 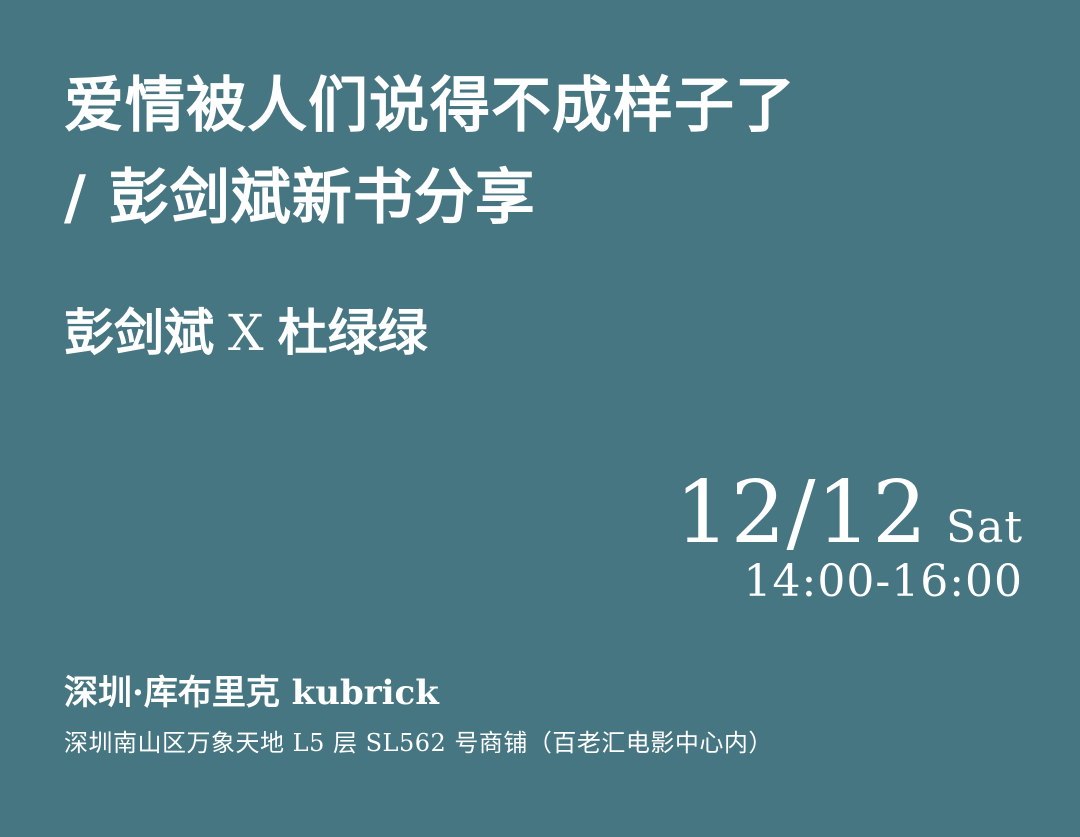 What do you see at coordinates (984, 527) in the screenshot?
I see `event-day: Sat` at bounding box center [984, 527].